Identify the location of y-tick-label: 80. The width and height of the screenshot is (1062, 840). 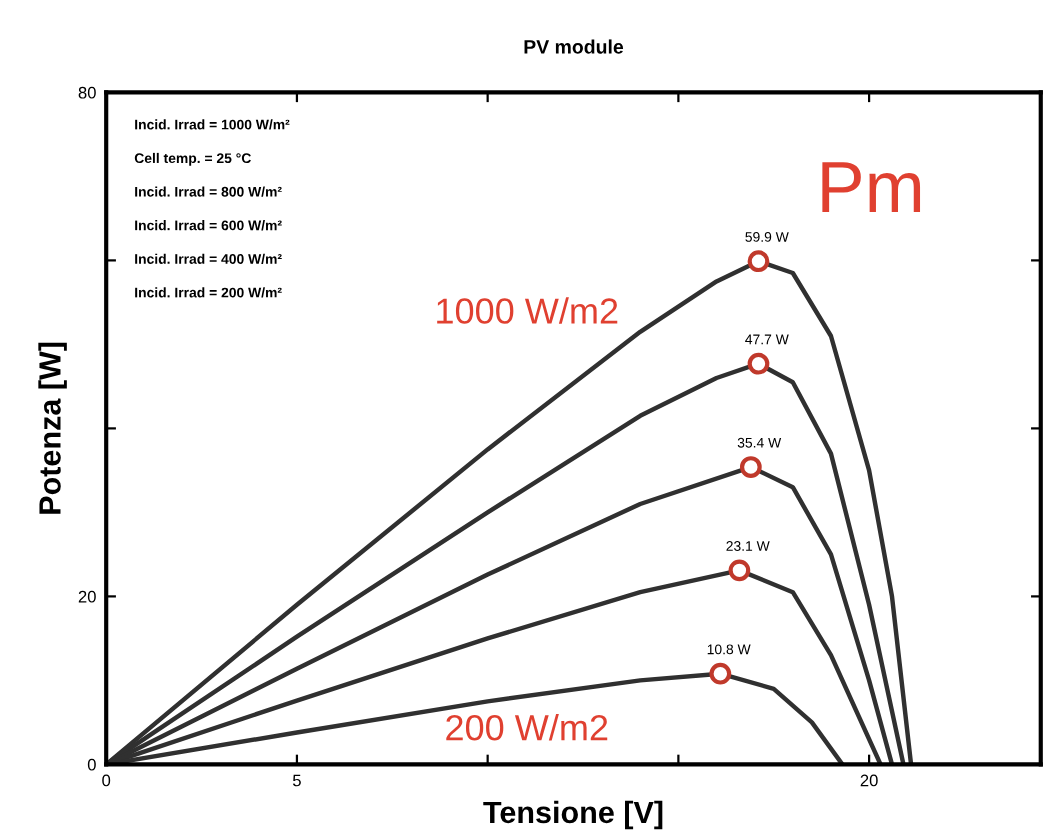
(87, 92).